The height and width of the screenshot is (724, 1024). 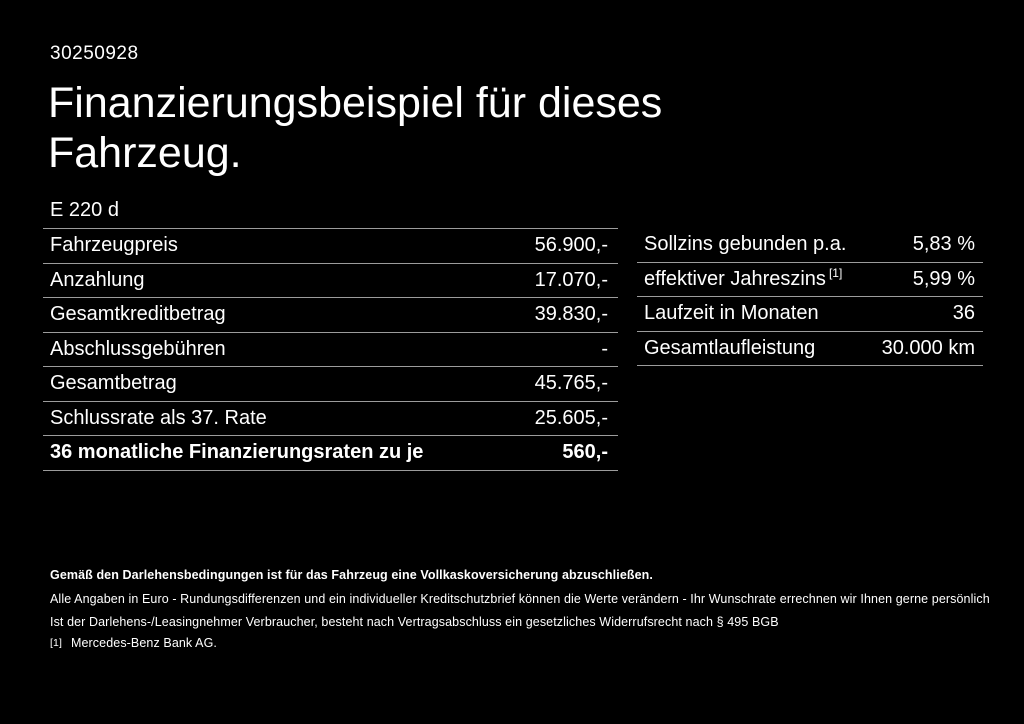 What do you see at coordinates (571, 279) in the screenshot?
I see `row-value: 17.070,-` at bounding box center [571, 279].